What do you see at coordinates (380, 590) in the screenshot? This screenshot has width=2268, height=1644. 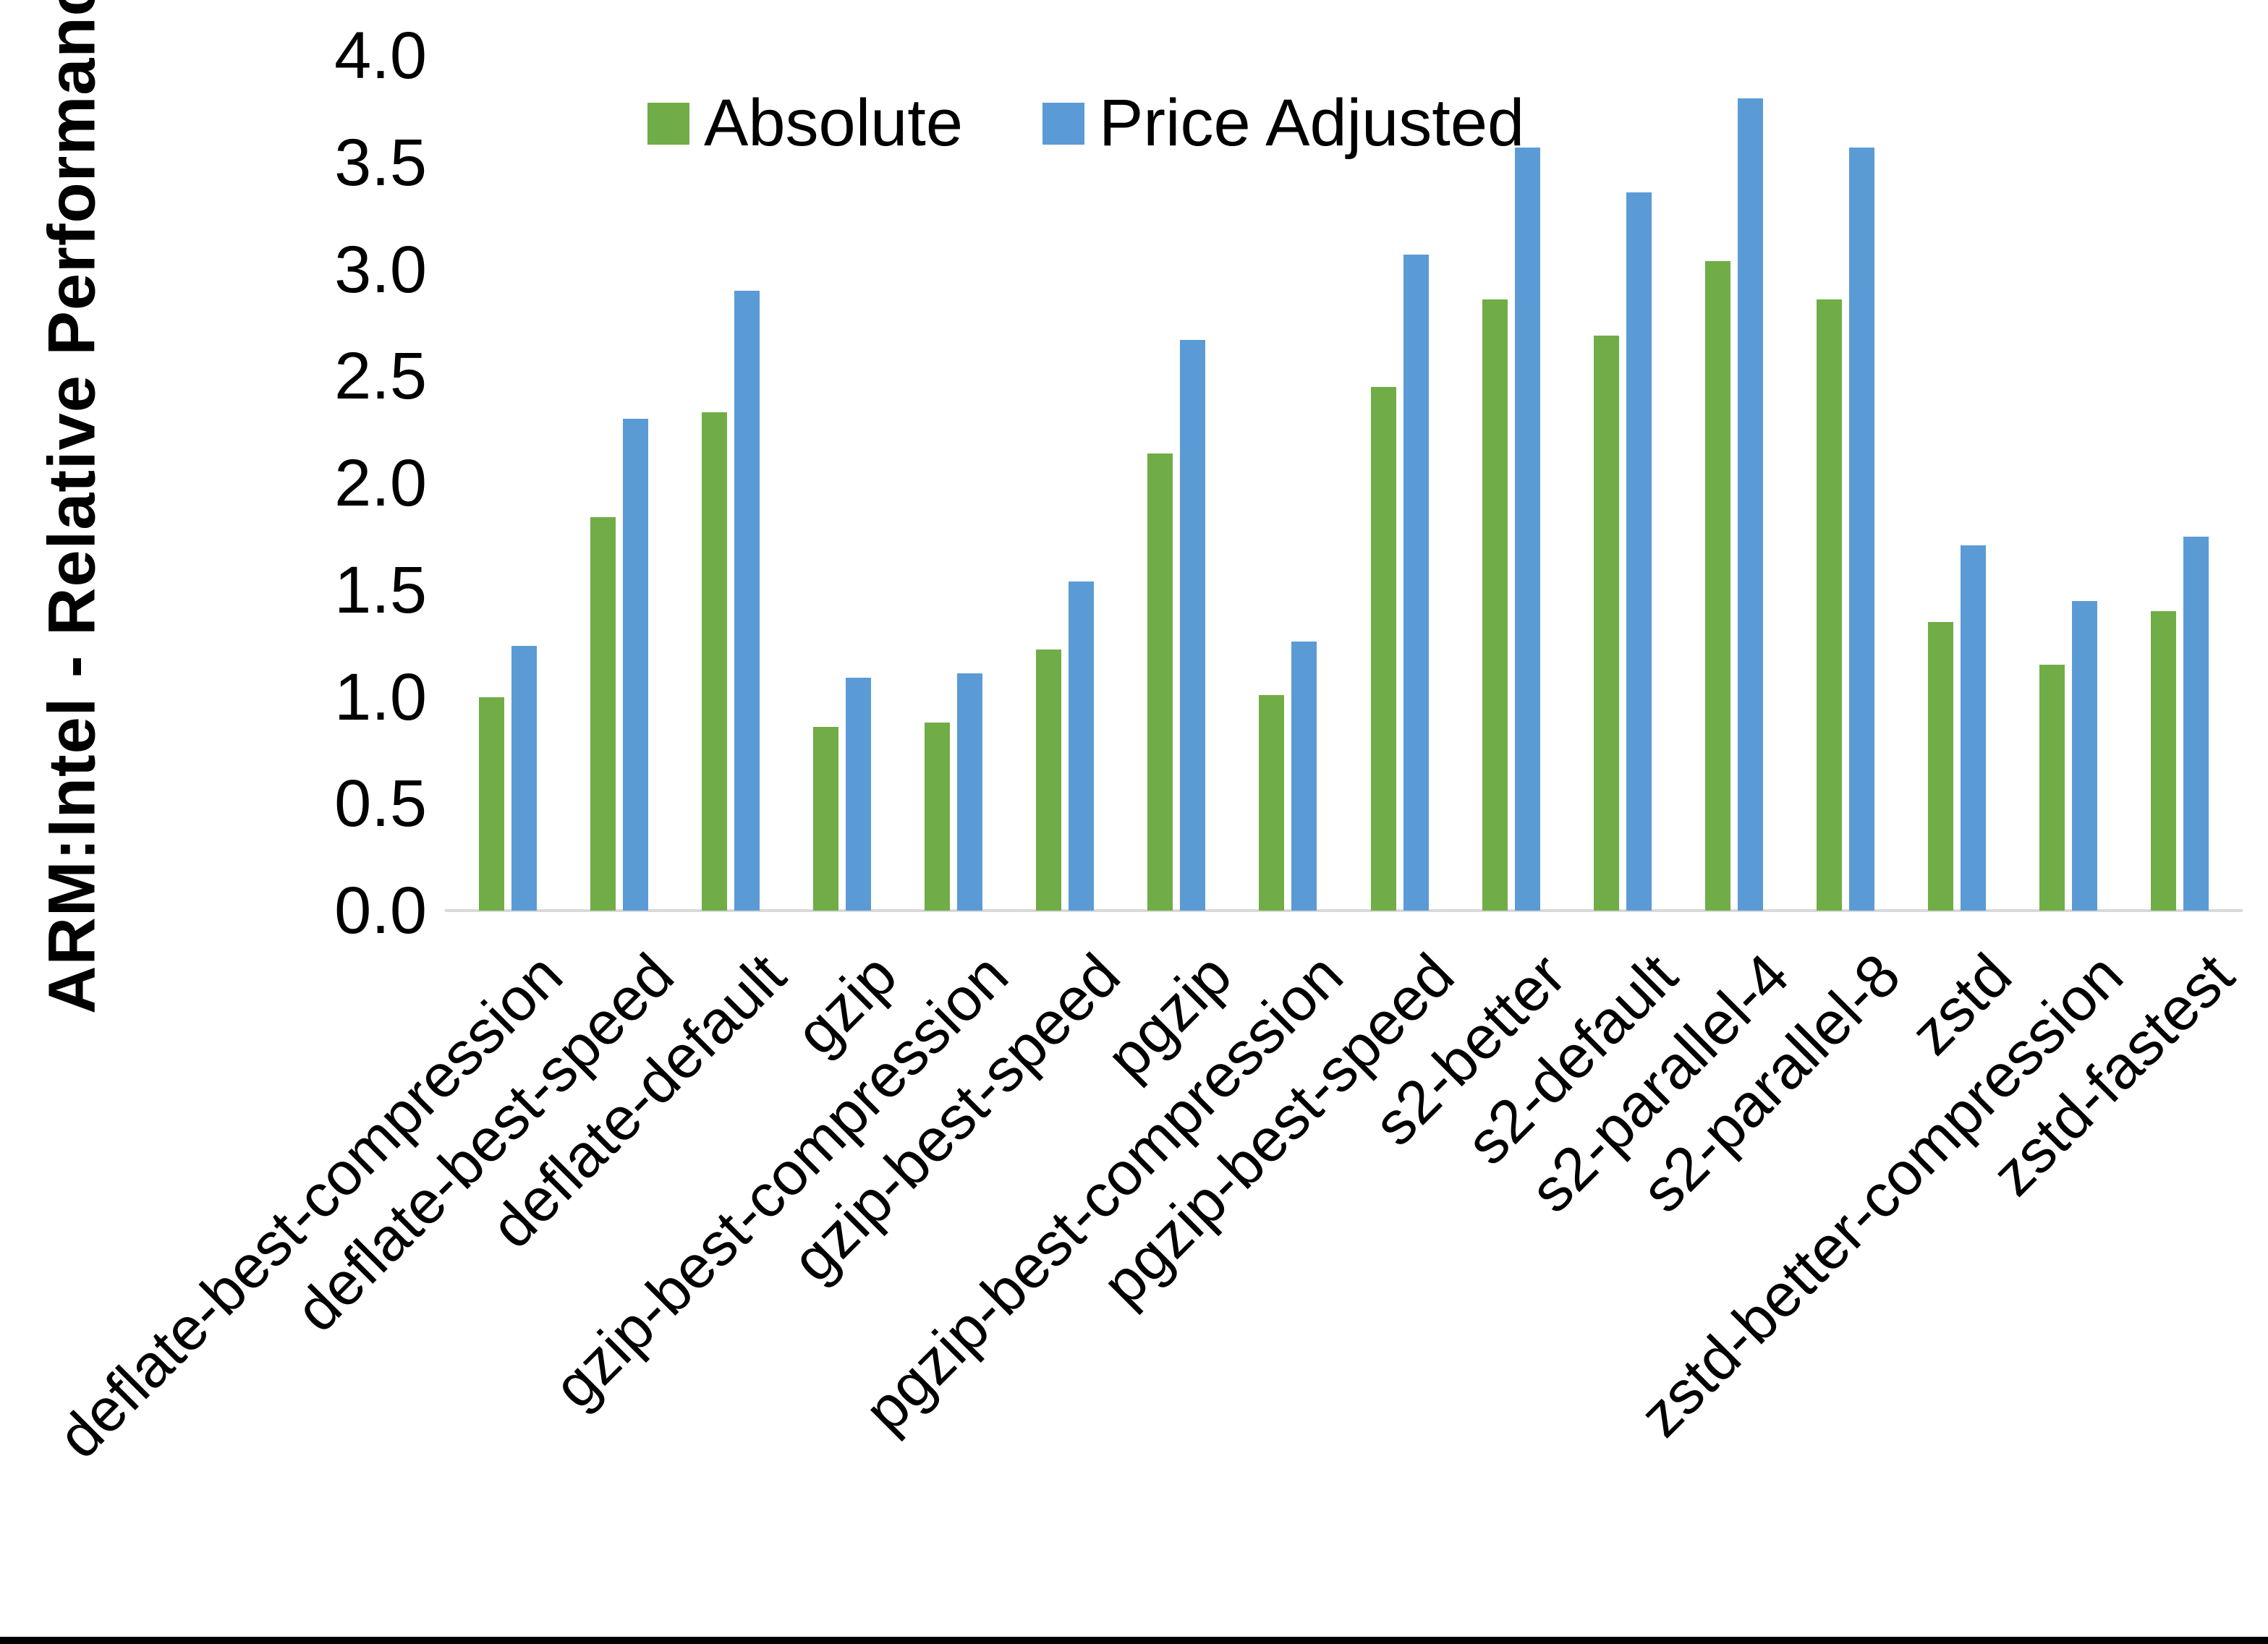 I see `y-tick-label: 1.5` at bounding box center [380, 590].